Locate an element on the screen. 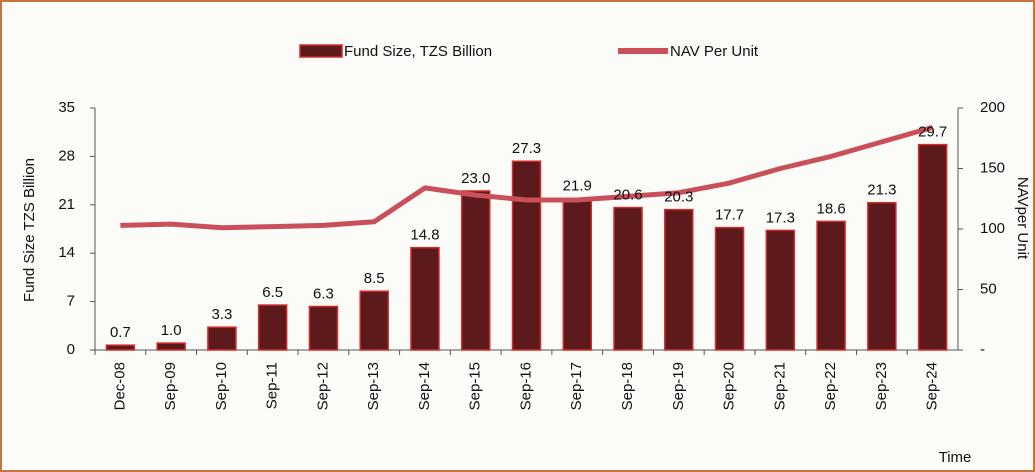  x-tick-label: Sep-16 is located at coordinates (525, 386).